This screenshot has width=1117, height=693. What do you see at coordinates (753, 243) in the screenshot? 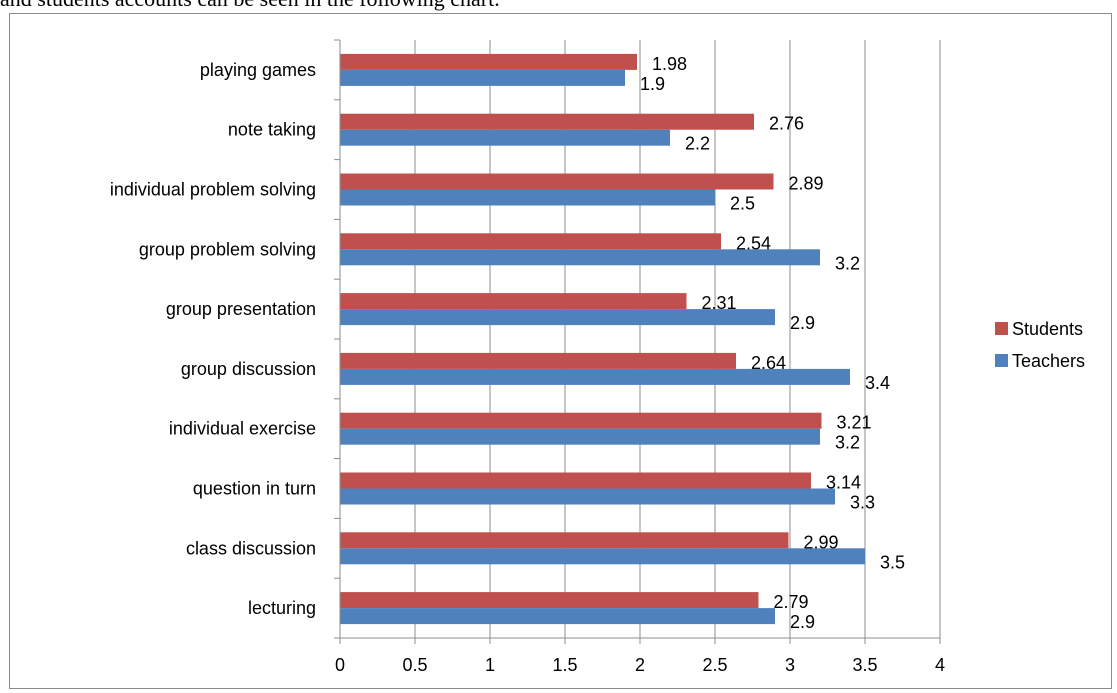
I see `data-label: 2.54` at bounding box center [753, 243].